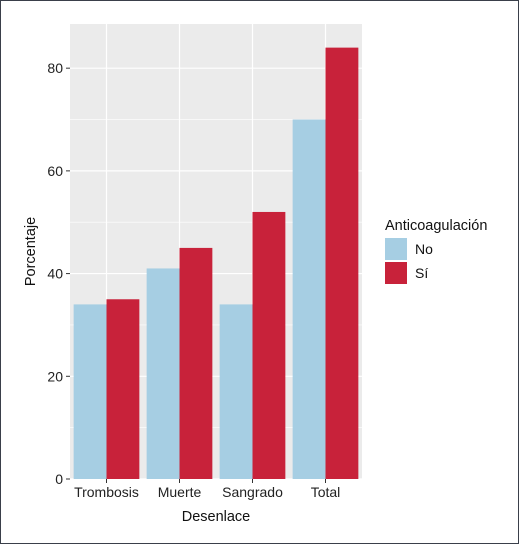  Describe the element at coordinates (180, 492) in the screenshot. I see `x-tick-label: Muerte` at that location.